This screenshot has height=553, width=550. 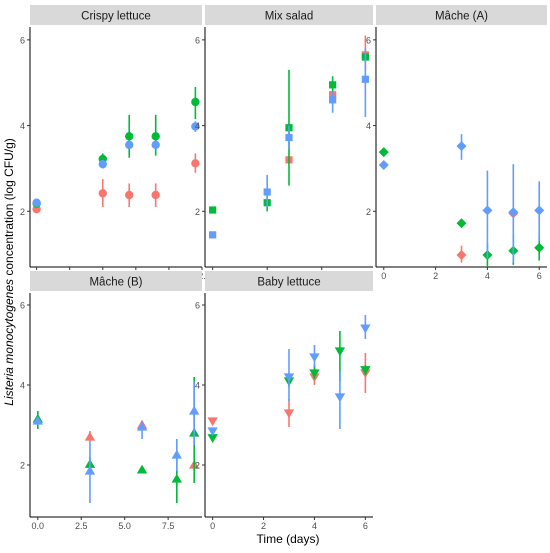 I want to click on facet-strip-title: Mâche (A), so click(x=461, y=17).